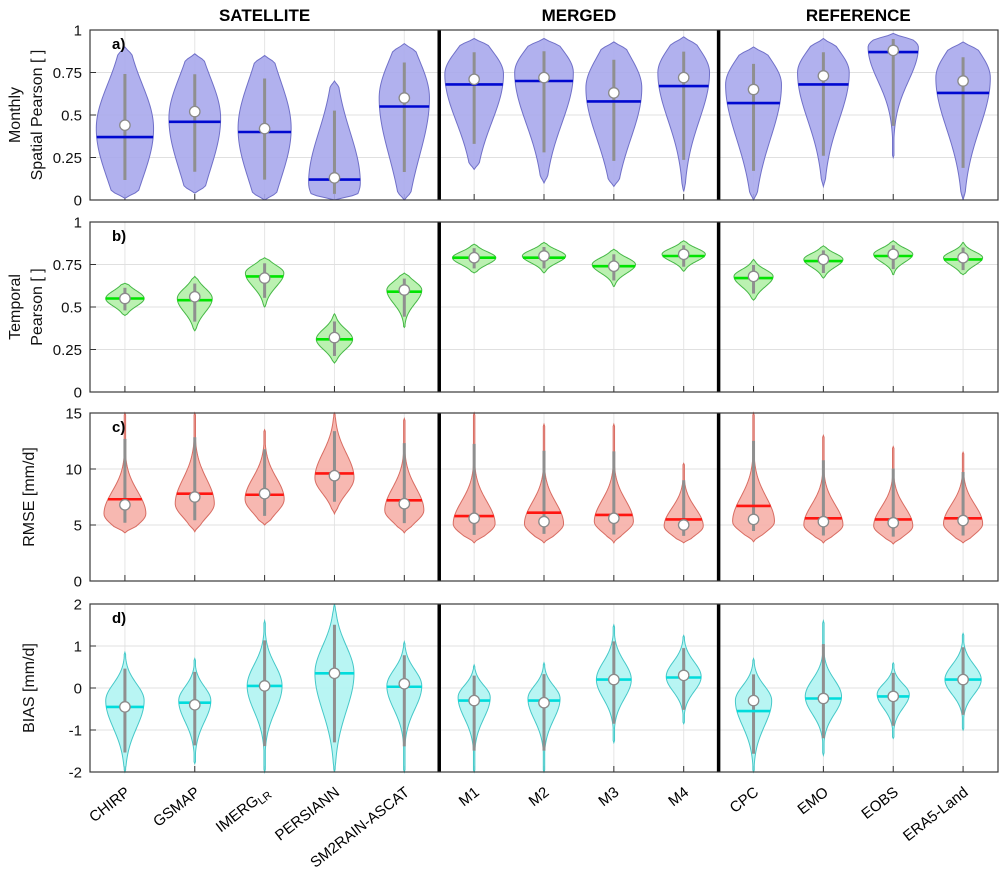 This screenshot has width=1008, height=886. What do you see at coordinates (539, 797) in the screenshot?
I see `xtick-label-M2: M2` at bounding box center [539, 797].